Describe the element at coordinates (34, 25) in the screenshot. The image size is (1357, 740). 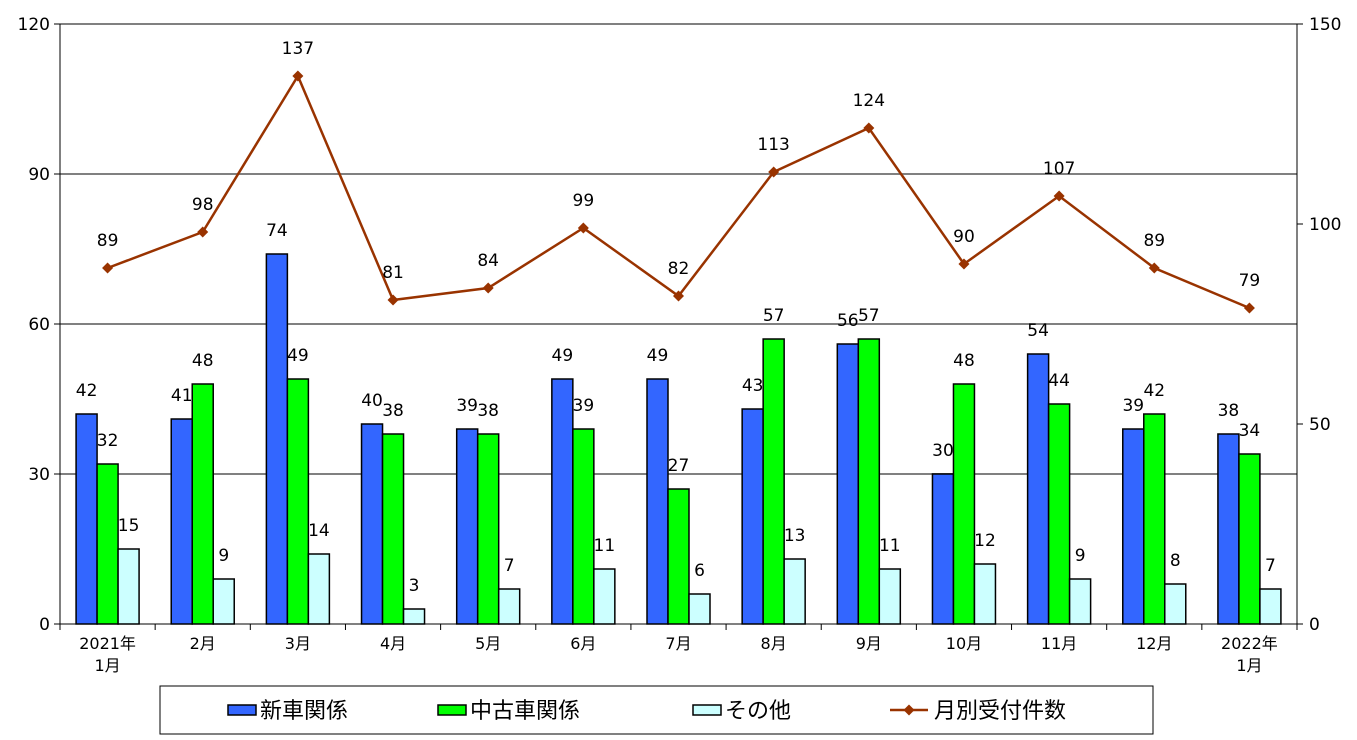
I see `left-axis-tick-label: 120` at that location.